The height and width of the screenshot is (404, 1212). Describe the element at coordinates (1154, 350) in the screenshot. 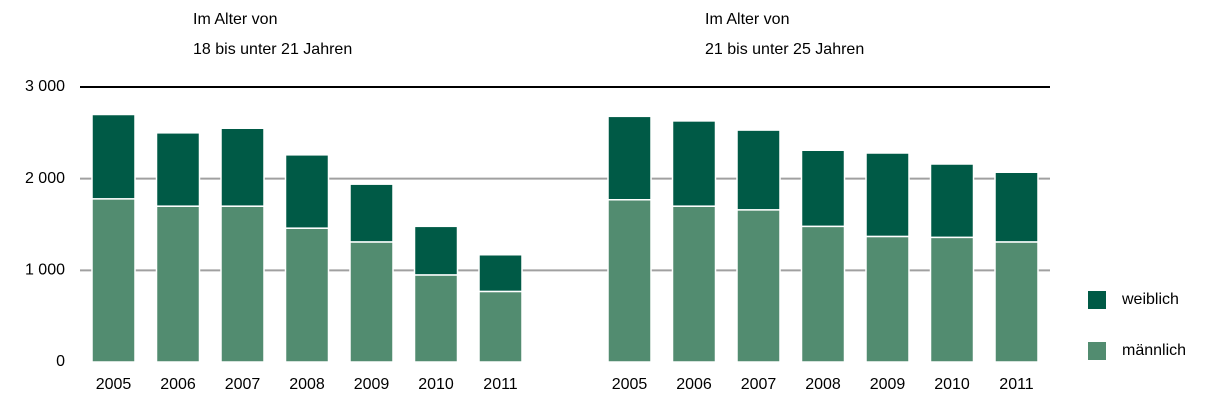

I see `legend-label: männlich` at that location.